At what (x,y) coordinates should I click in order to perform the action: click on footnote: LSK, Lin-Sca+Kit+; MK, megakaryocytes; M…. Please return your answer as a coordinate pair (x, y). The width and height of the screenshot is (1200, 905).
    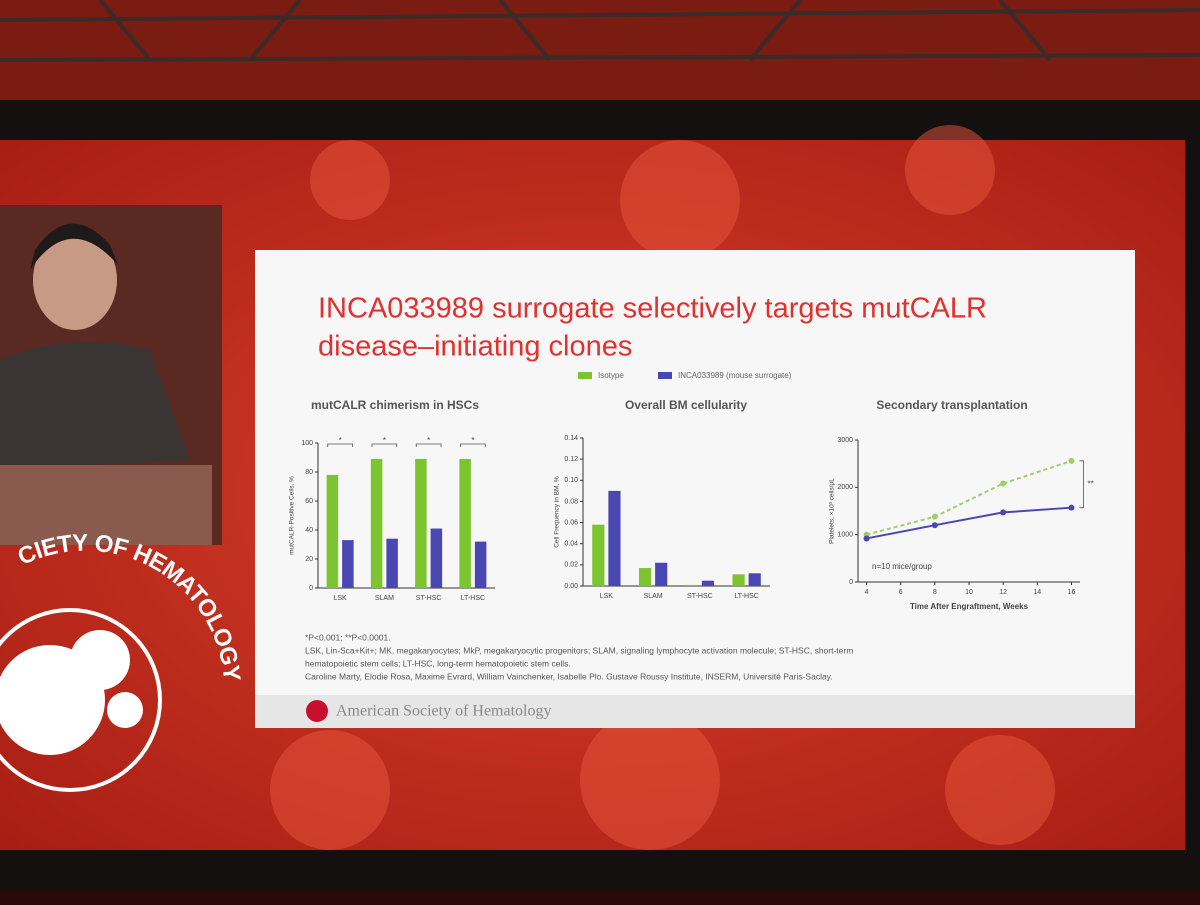
    Looking at the image, I should click on (579, 650).